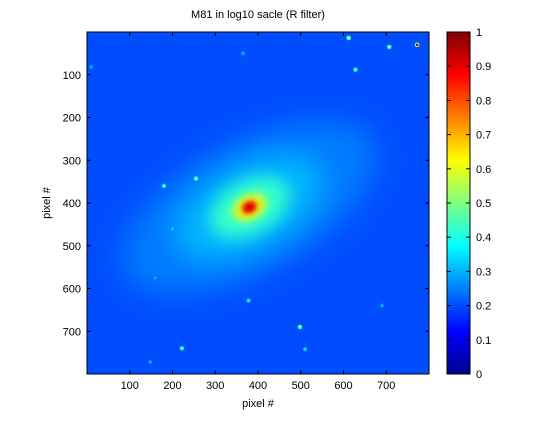 This screenshot has width=560, height=425. I want to click on x-axis-label: pixel #, so click(258, 404).